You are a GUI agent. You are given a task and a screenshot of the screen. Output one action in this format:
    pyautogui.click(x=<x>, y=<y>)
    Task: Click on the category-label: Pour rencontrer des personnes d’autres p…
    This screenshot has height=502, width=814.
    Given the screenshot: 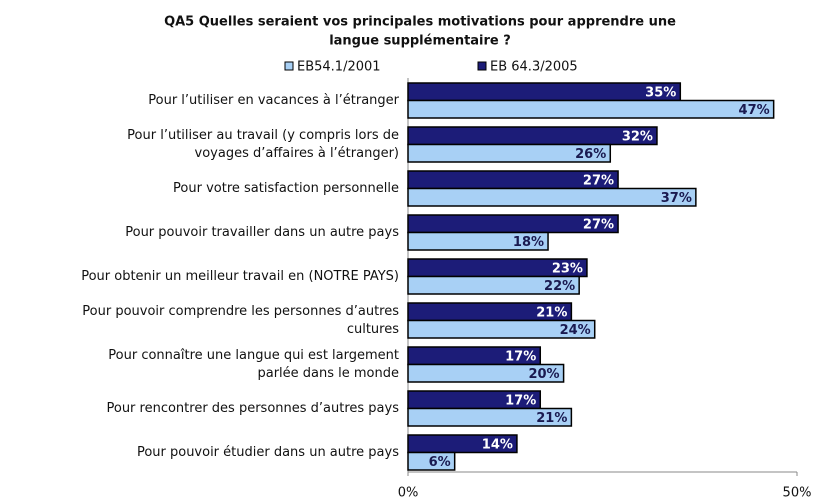 What is the action you would take?
    pyautogui.click(x=252, y=408)
    